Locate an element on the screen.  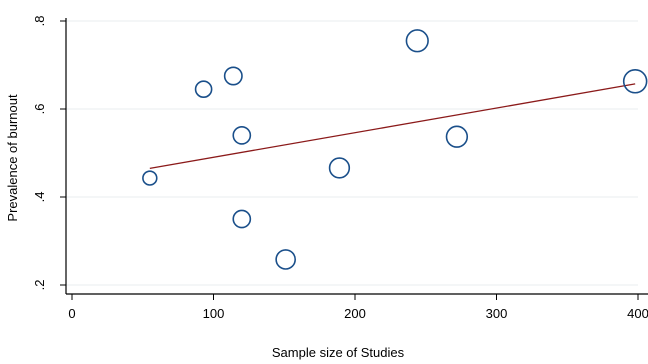
y-tick-label: .8 is located at coordinates (39, 21).